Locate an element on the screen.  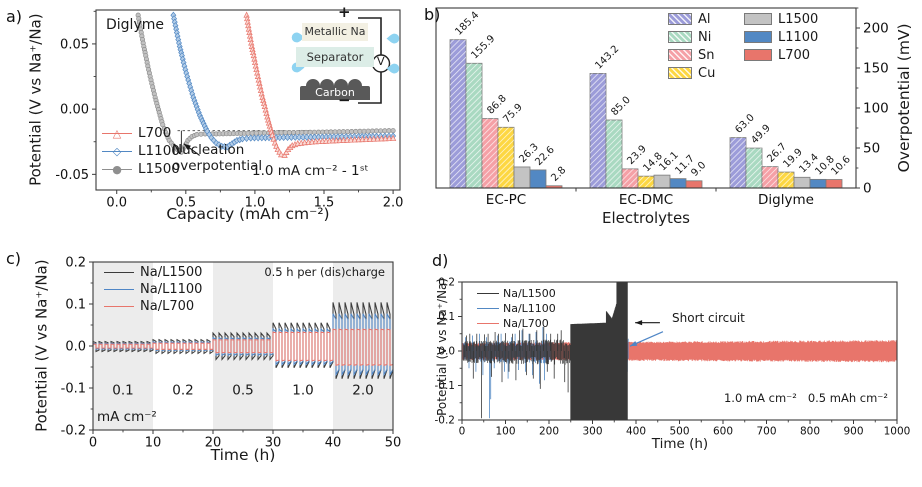
circuit-wire-top is located at coordinates (370, 36).